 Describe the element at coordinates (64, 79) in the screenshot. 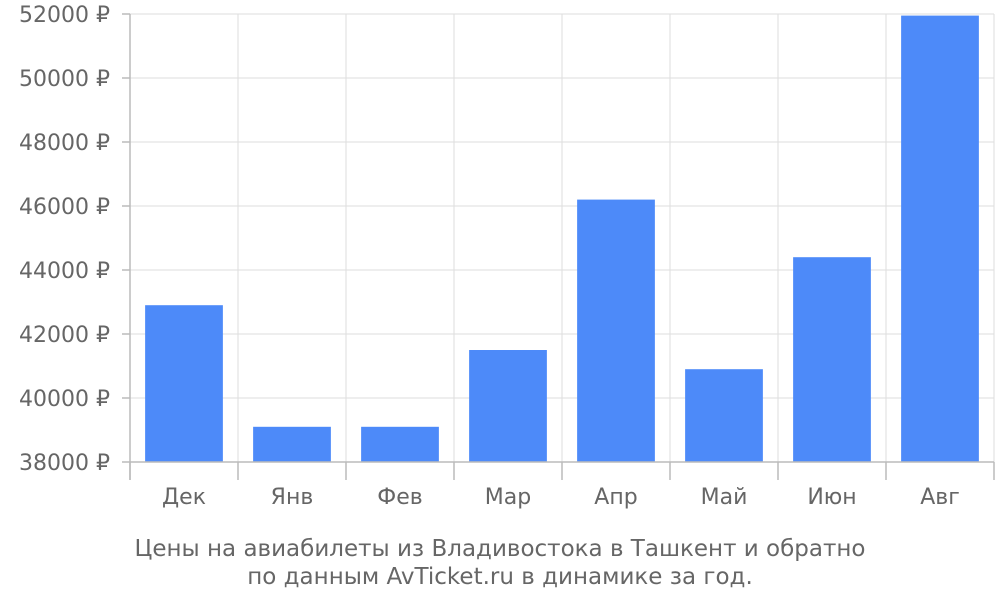

I see `y-tick-label: 50000 ₽` at that location.